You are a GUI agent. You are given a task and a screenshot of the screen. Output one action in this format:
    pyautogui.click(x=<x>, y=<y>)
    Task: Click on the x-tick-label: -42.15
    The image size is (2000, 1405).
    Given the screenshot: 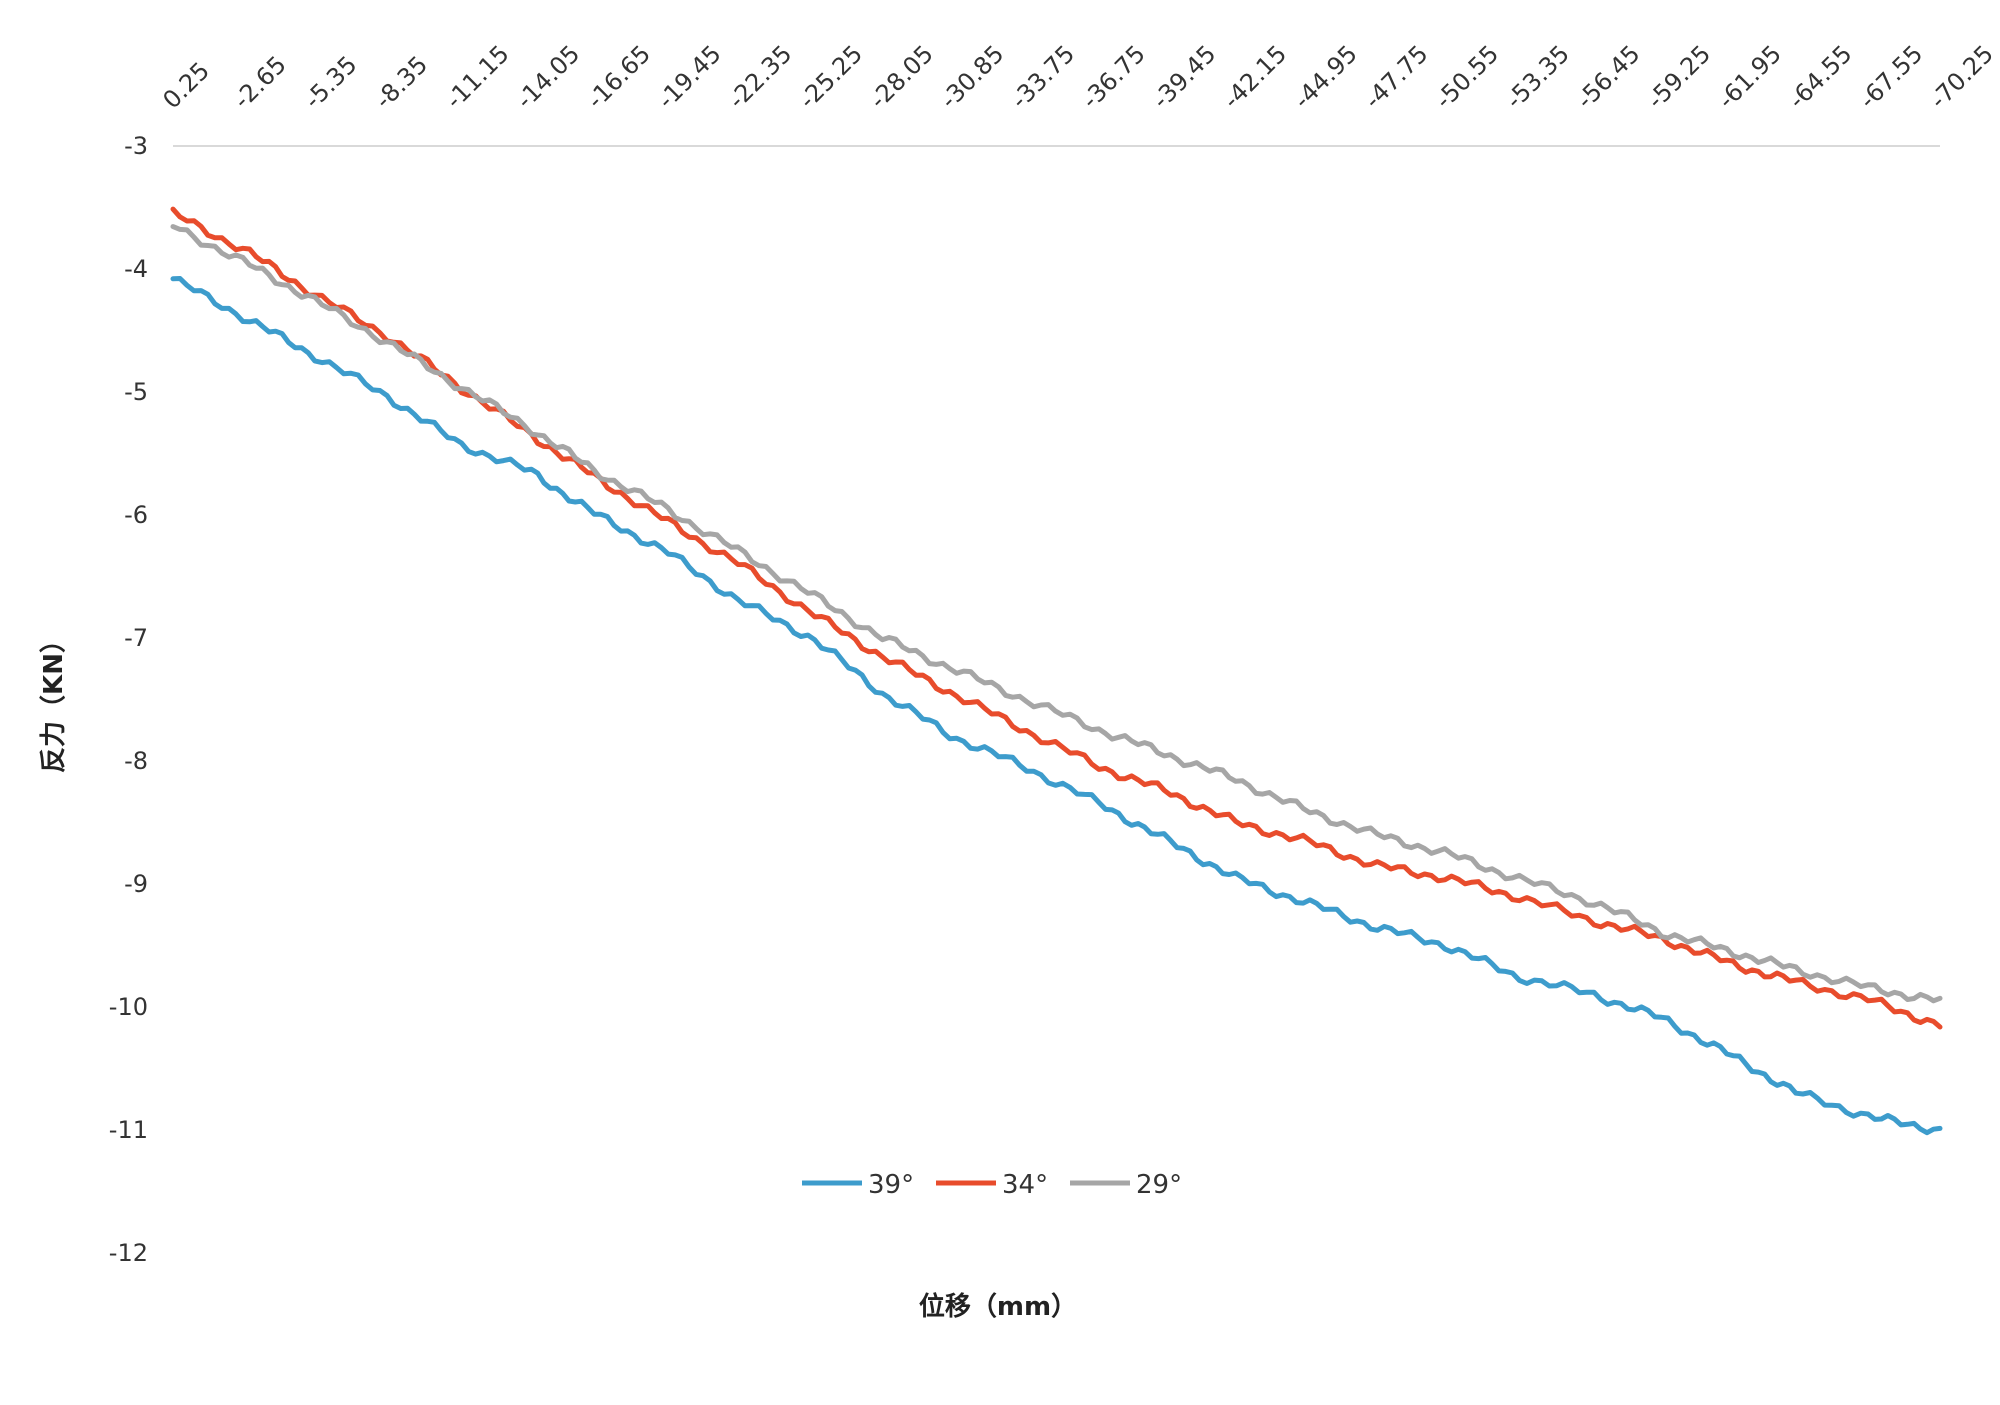 What is the action you would take?
    pyautogui.click(x=1255, y=77)
    